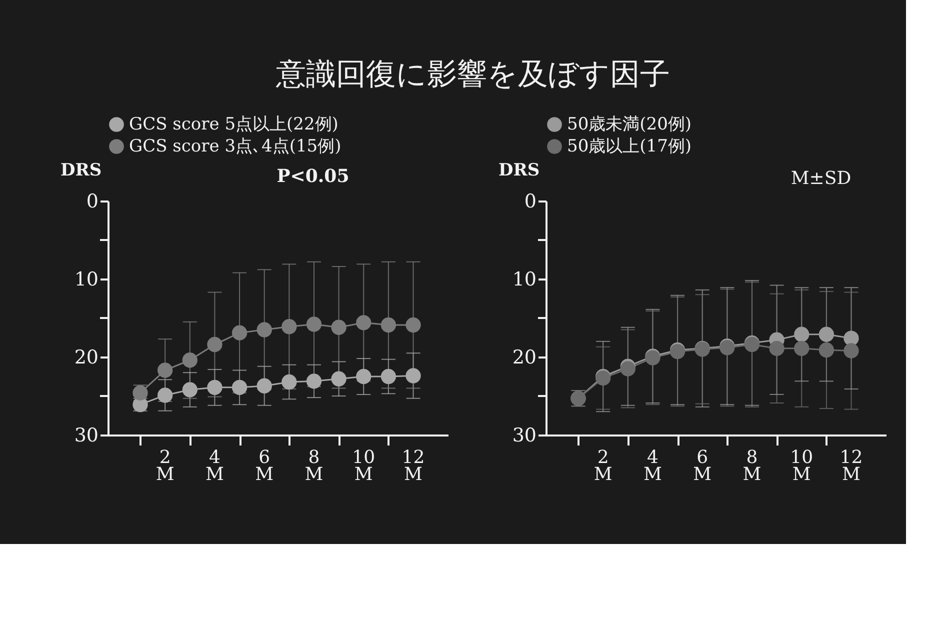  I want to click on text: M±SD, so click(821, 178).